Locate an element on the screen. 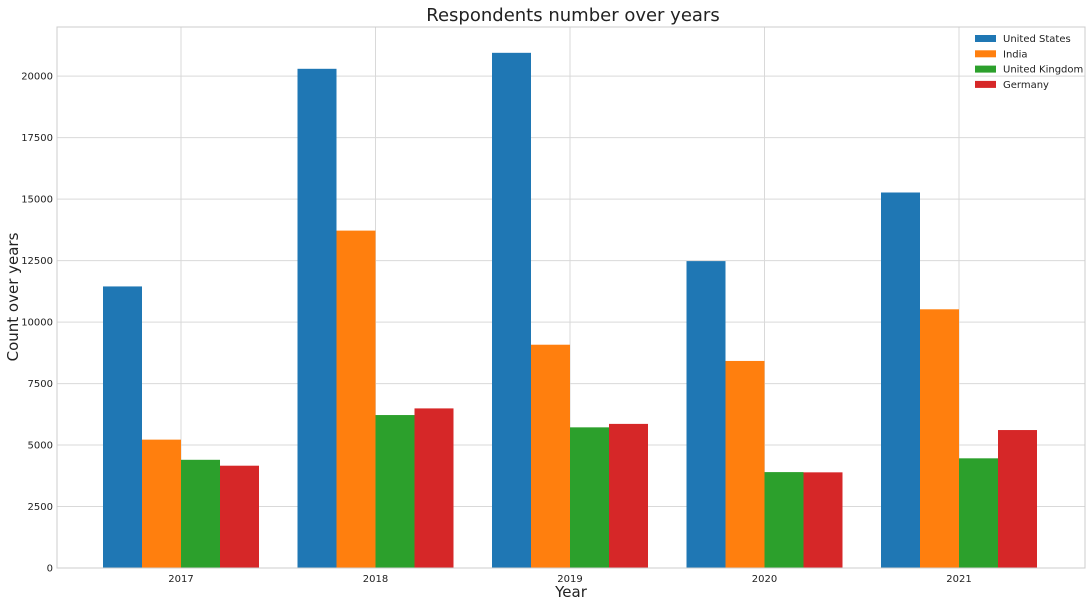 The width and height of the screenshot is (1090, 606). legend-swatch-india is located at coordinates (985, 54).